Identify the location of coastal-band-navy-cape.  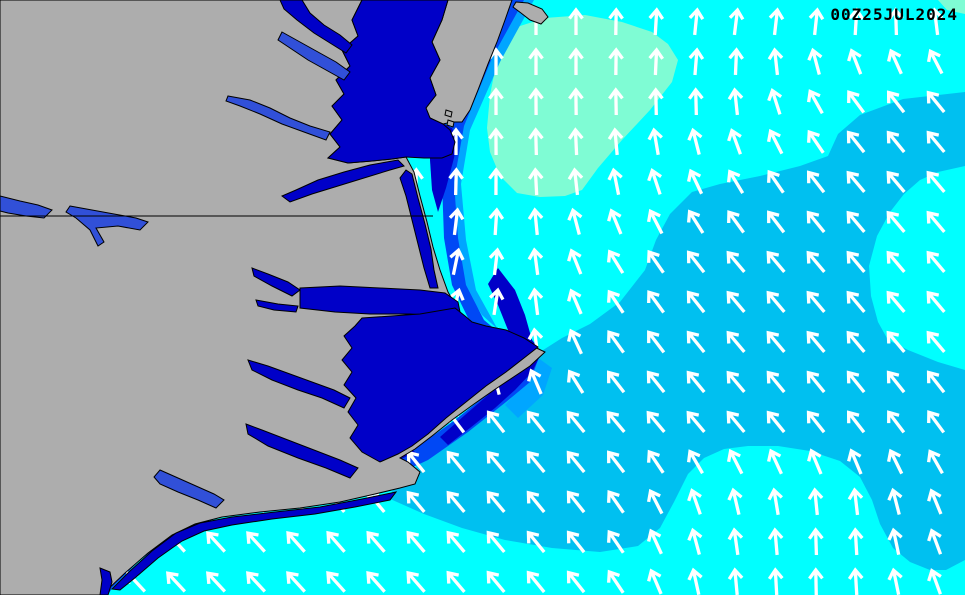
(491, 356).